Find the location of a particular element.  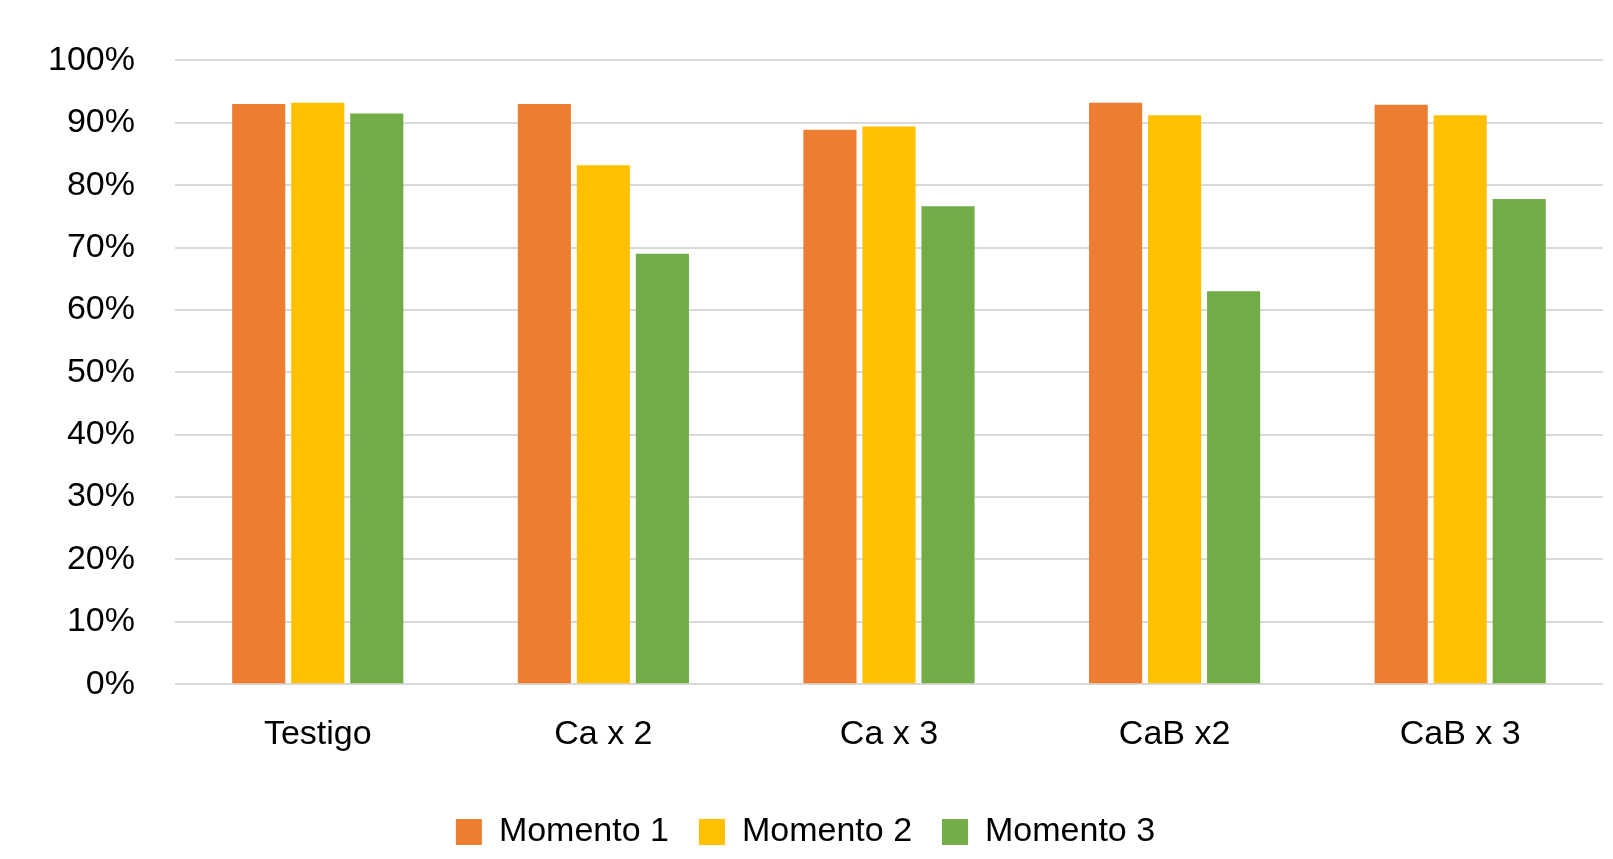

x-tick-label: Testigo is located at coordinates (317, 731).